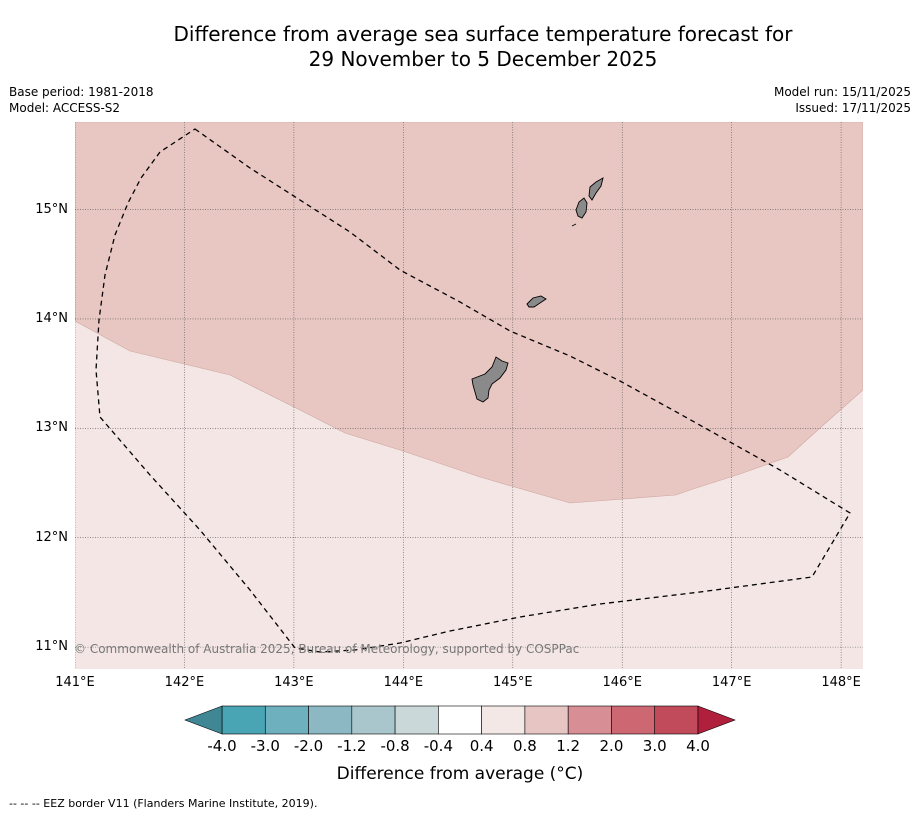  What do you see at coordinates (853, 108) in the screenshot?
I see `issued-date: Issued: 17/11/2025` at bounding box center [853, 108].